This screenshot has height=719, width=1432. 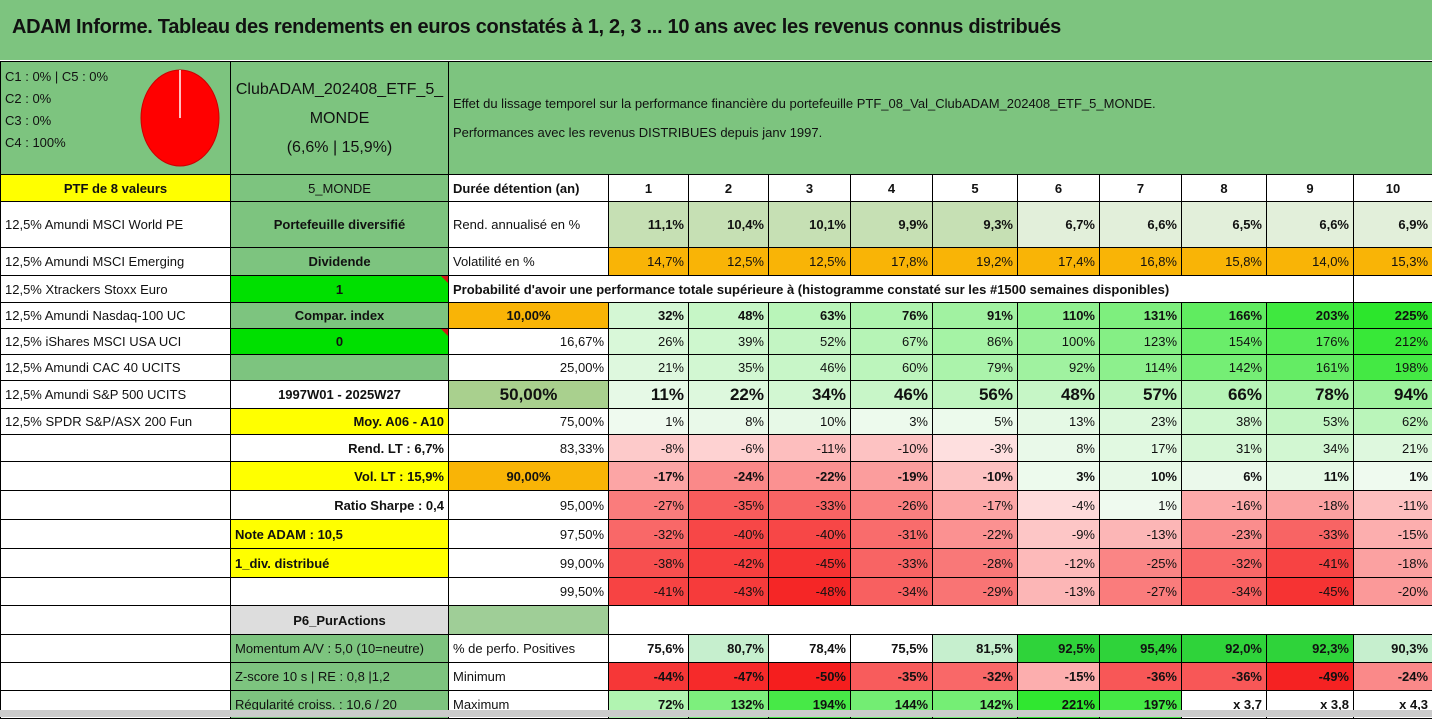 I want to click on positive-value: 95,4%, so click(x=1141, y=649).